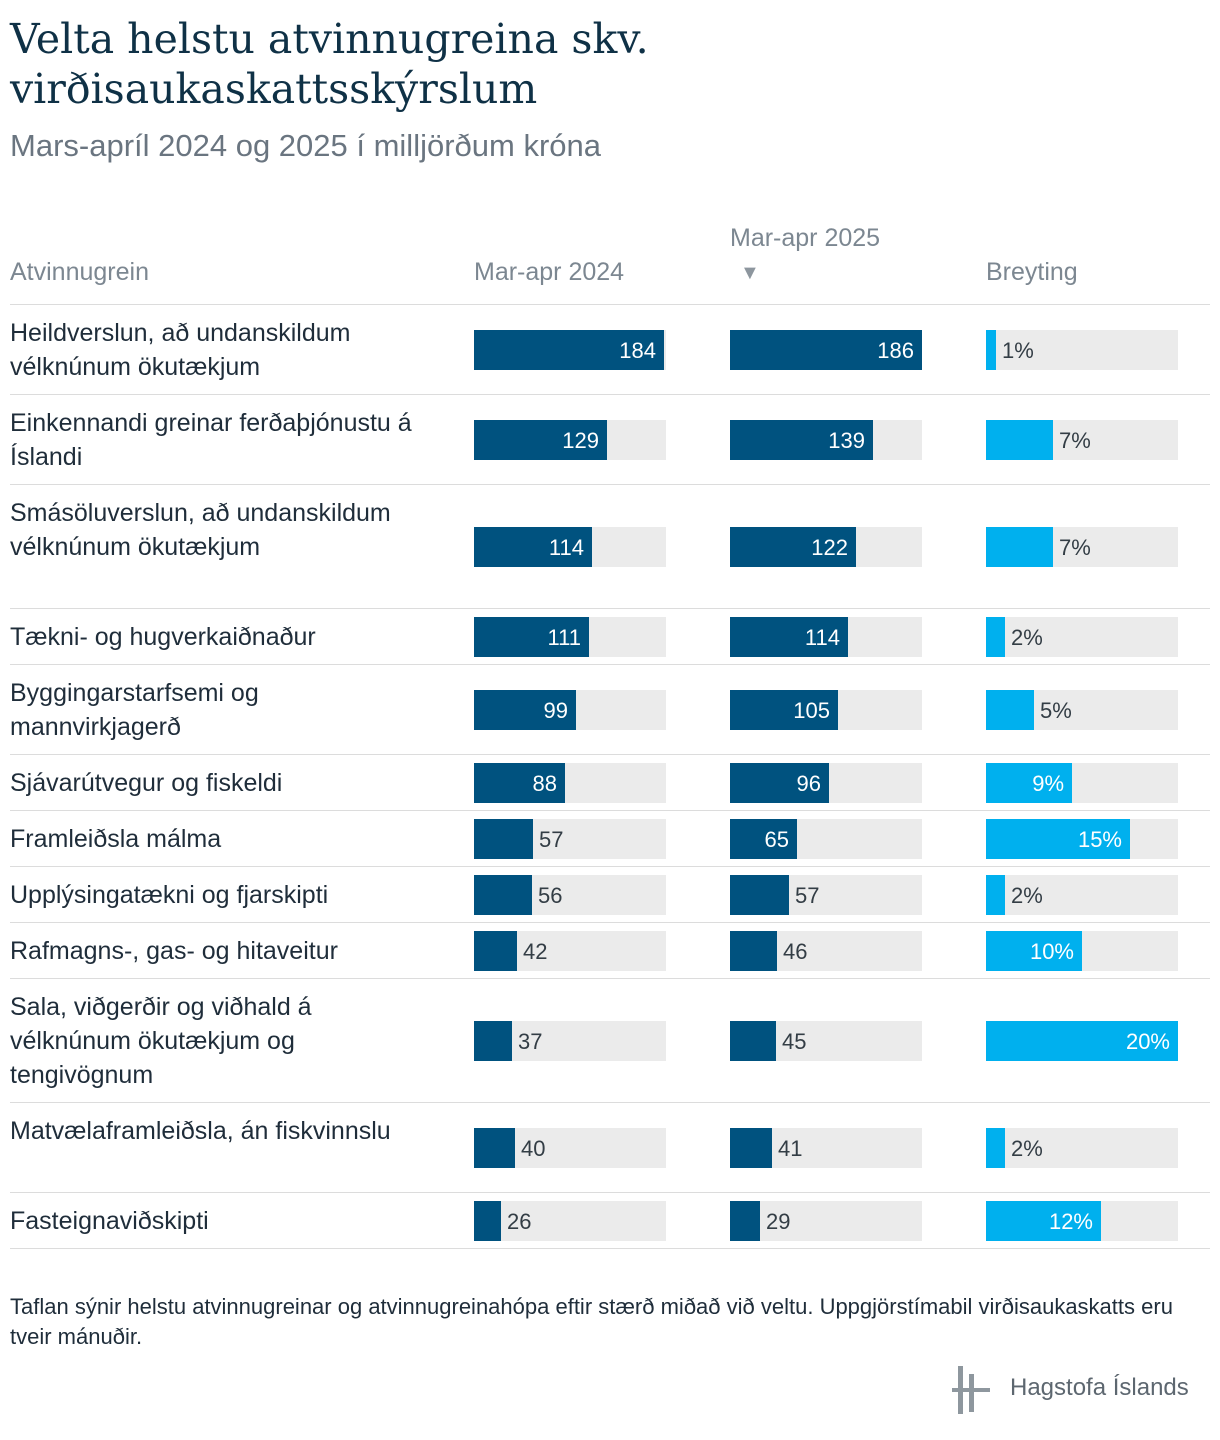  Describe the element at coordinates (826, 783) in the screenshot. I see `bar-2025-track: 96` at that location.